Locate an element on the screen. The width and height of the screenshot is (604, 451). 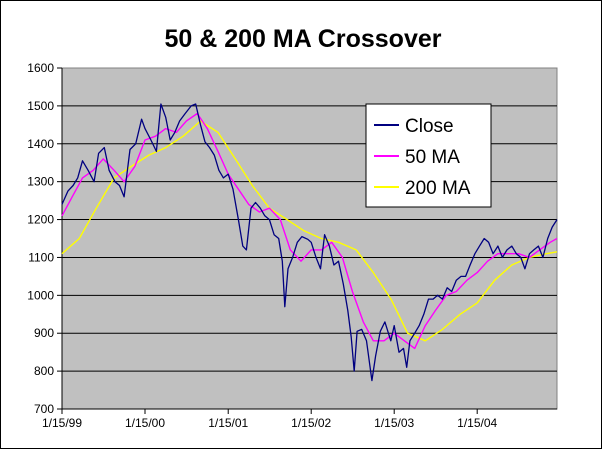
legend-label: 50 MA is located at coordinates (432, 157).